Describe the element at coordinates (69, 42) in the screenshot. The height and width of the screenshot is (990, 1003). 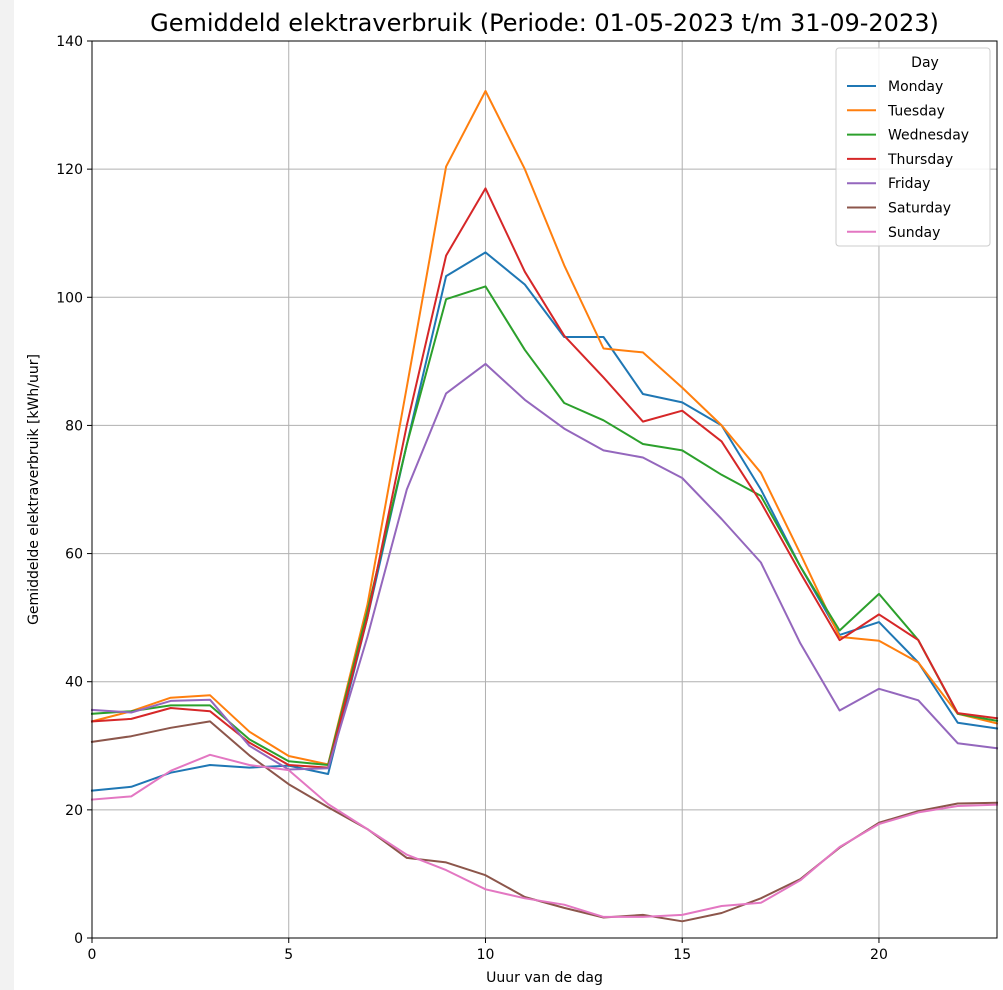
I see `y-tick-label: 140` at that location.